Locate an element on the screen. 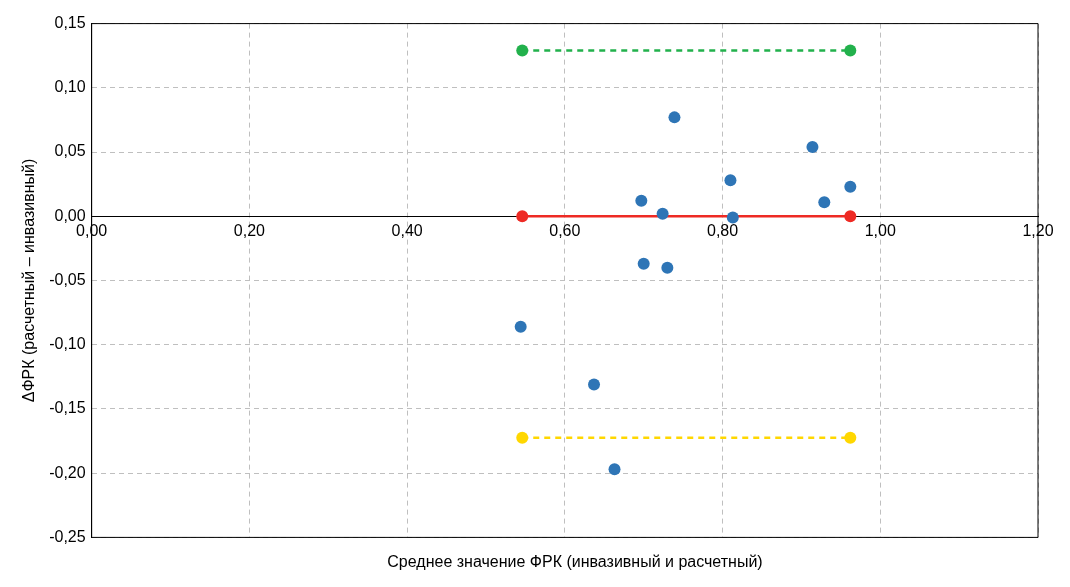  y-tick-label: -0,20 is located at coordinates (67, 472).